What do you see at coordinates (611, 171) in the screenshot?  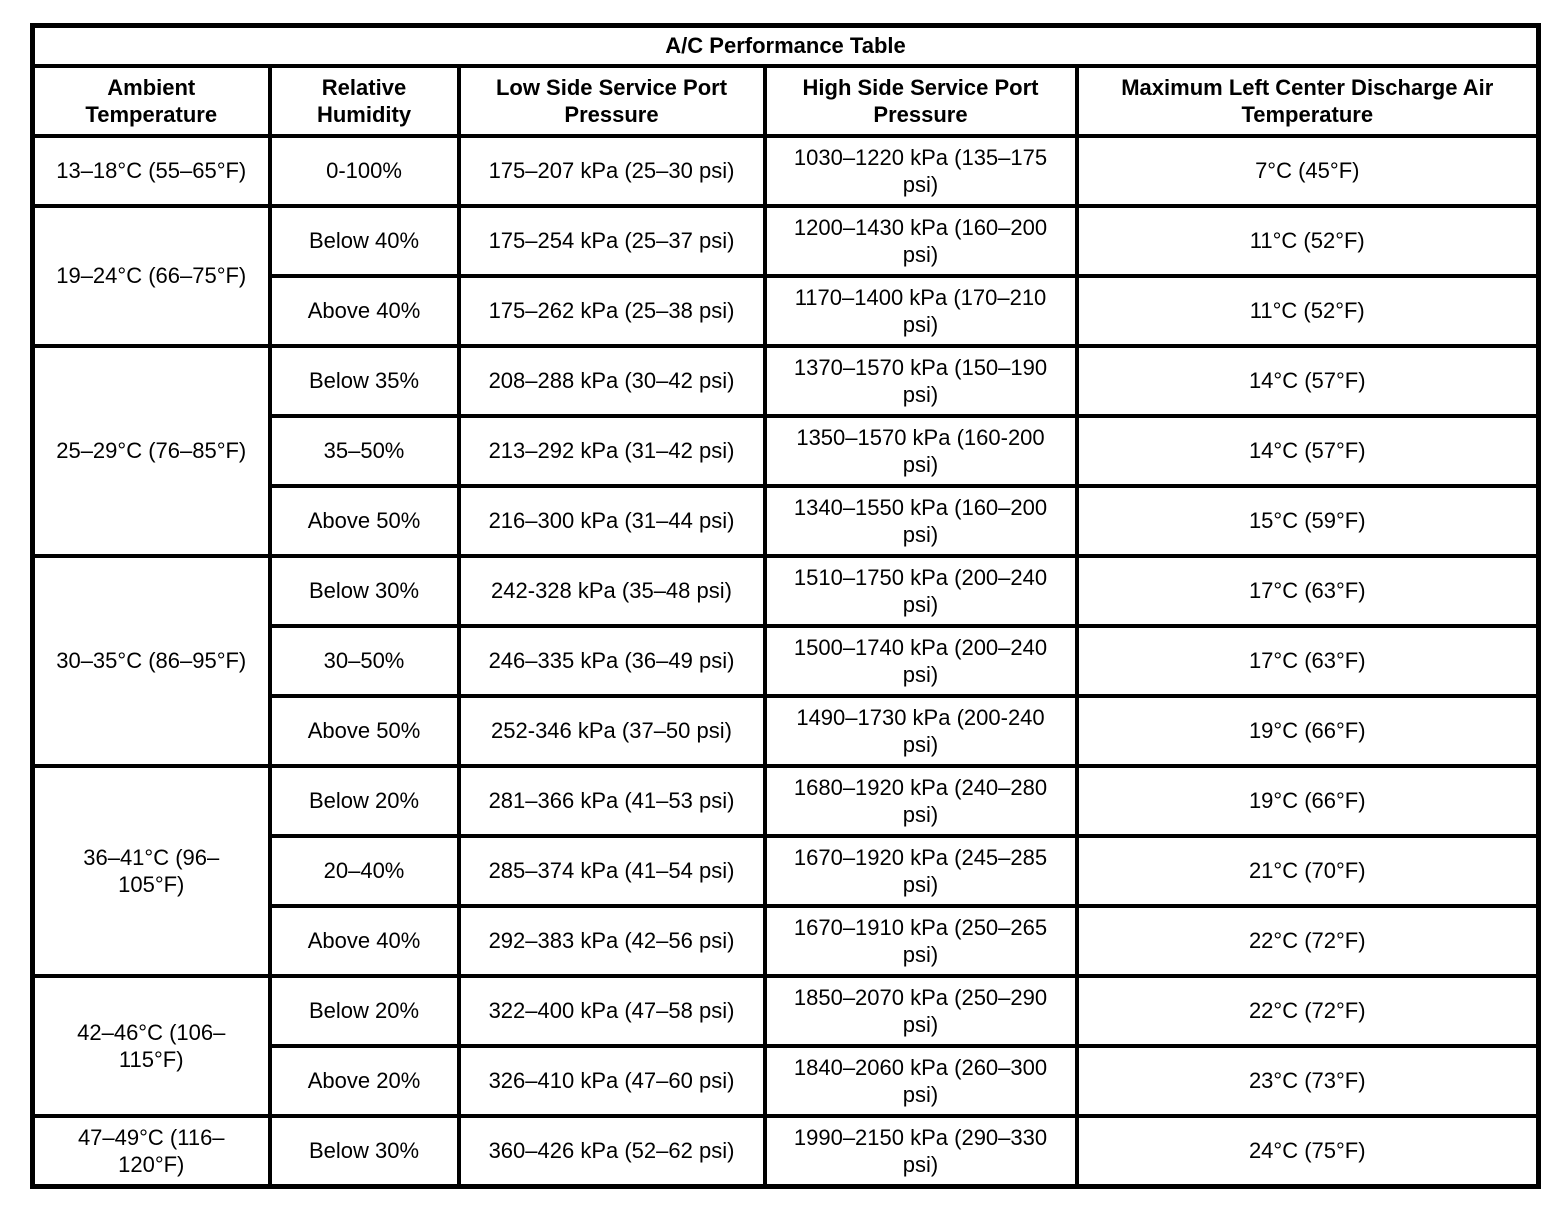 I see `low-pressure-cell: 175–207 kPa (25–30 psi)` at bounding box center [611, 171].